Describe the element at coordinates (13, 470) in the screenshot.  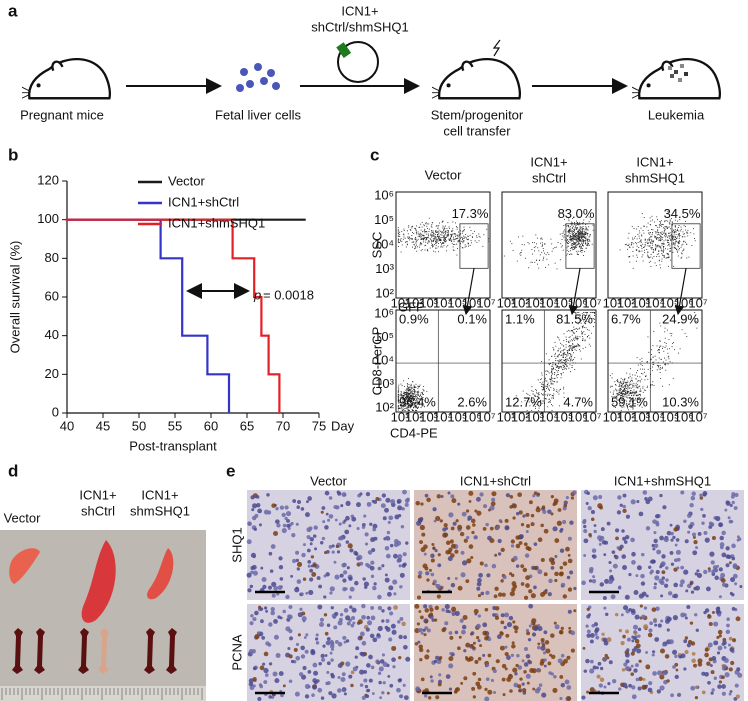
I see `panel-letter: d` at that location.